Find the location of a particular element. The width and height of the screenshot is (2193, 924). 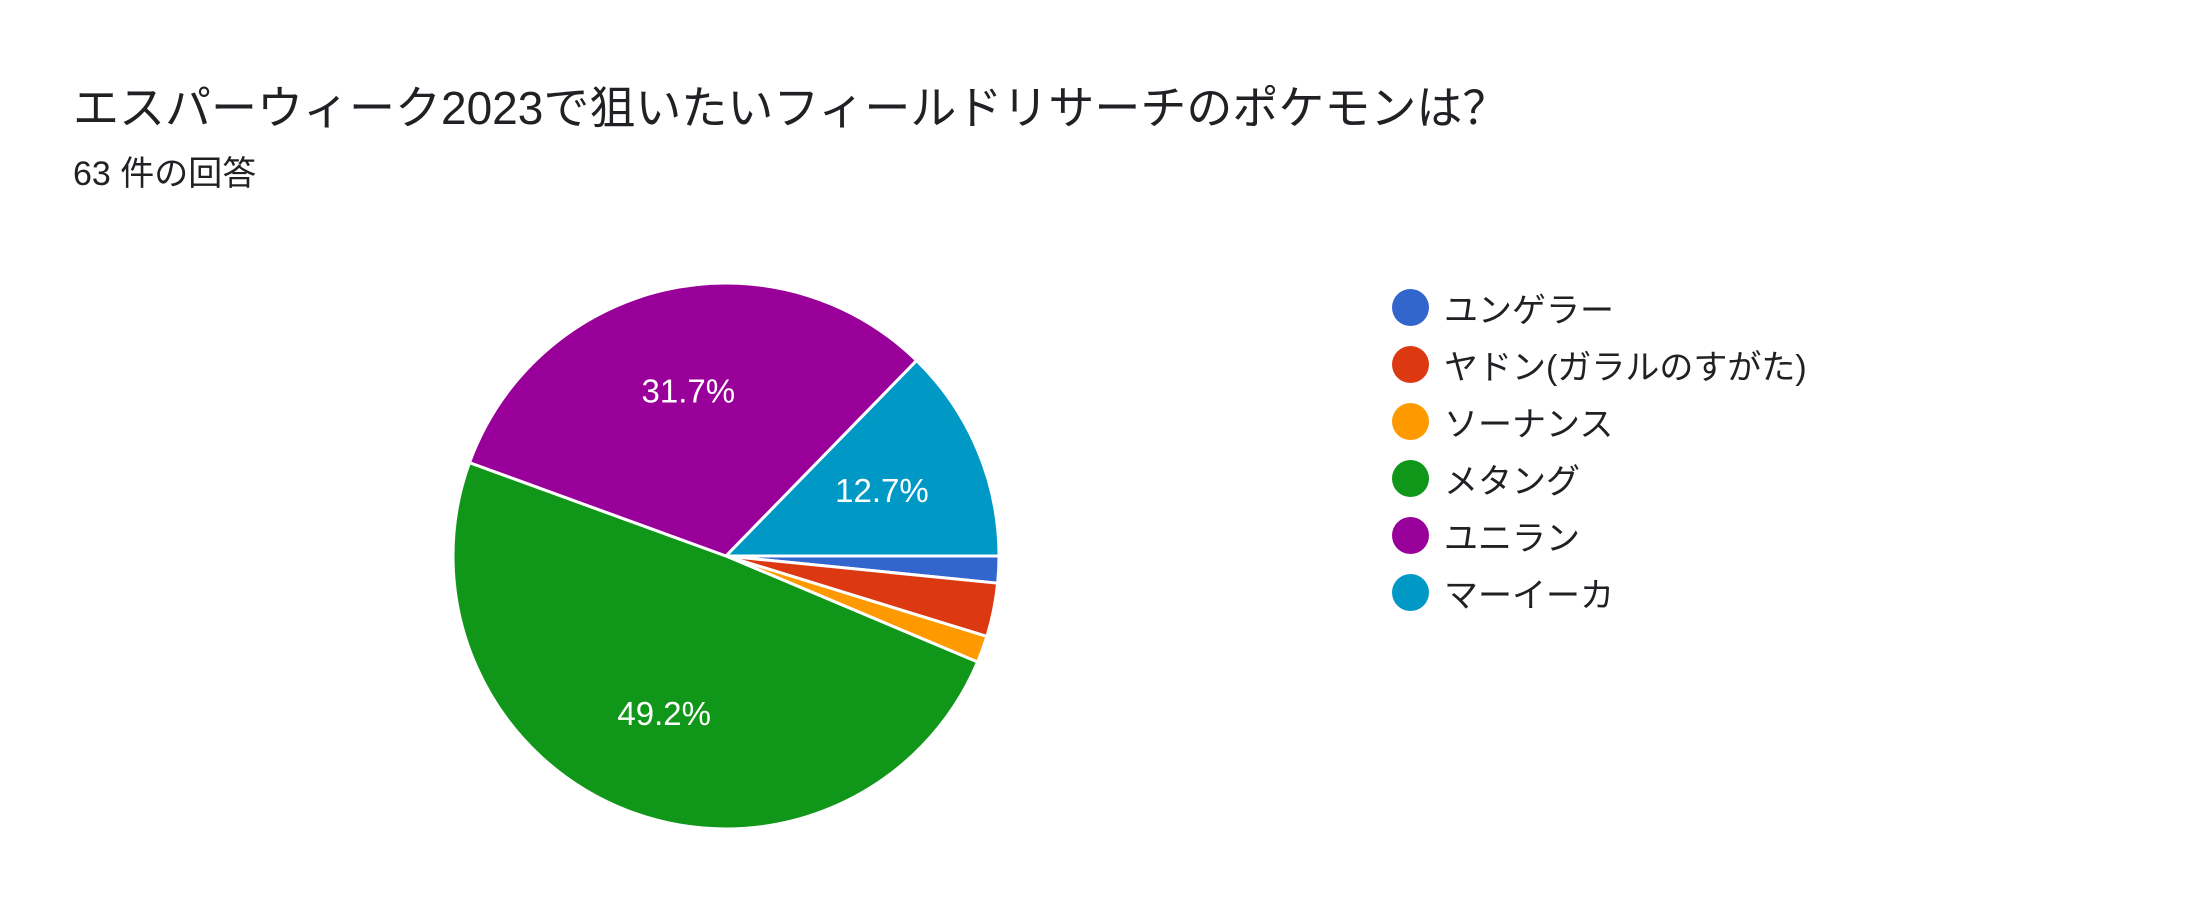

legend-item: メタング is located at coordinates (1599, 478).